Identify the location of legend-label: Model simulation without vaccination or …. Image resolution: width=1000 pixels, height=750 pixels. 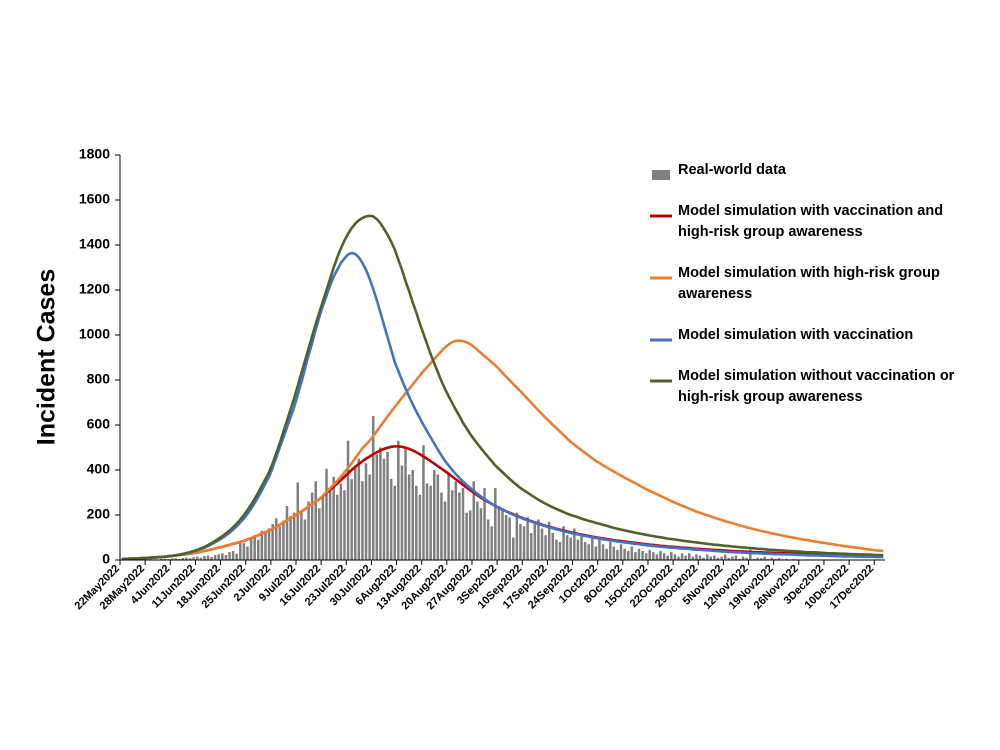
(816, 386).